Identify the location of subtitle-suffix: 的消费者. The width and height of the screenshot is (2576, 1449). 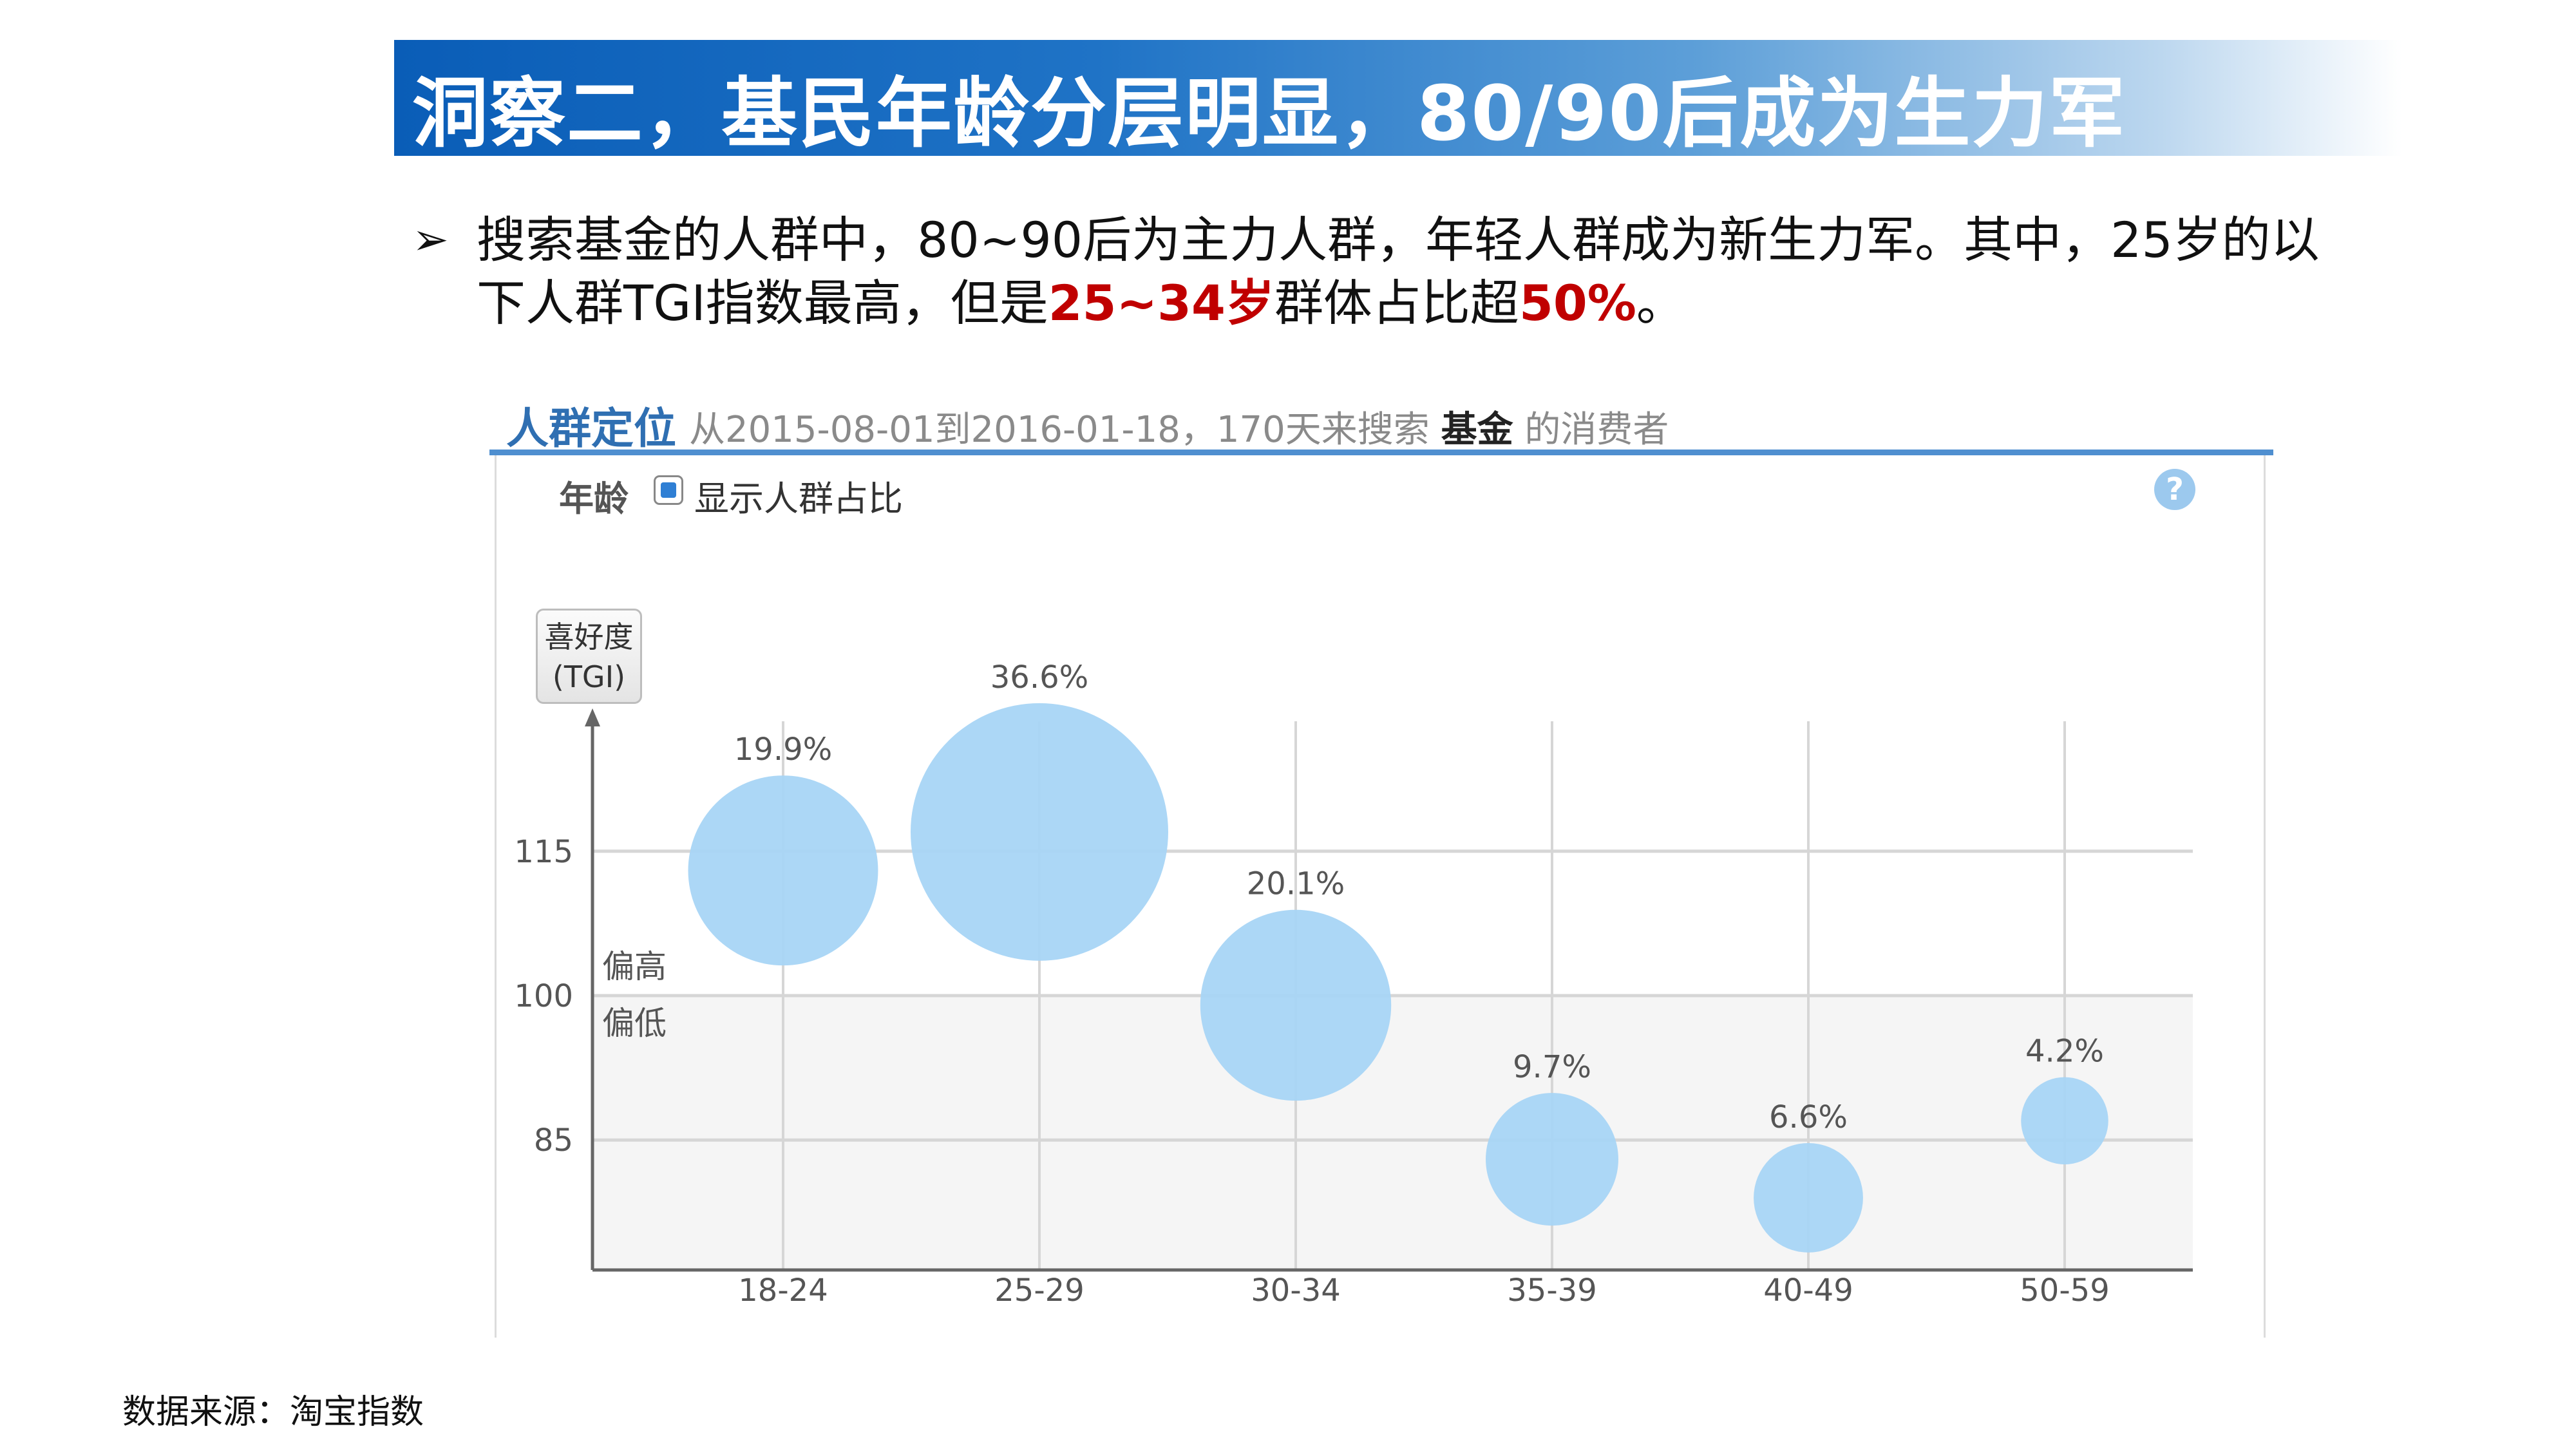
(1597, 430).